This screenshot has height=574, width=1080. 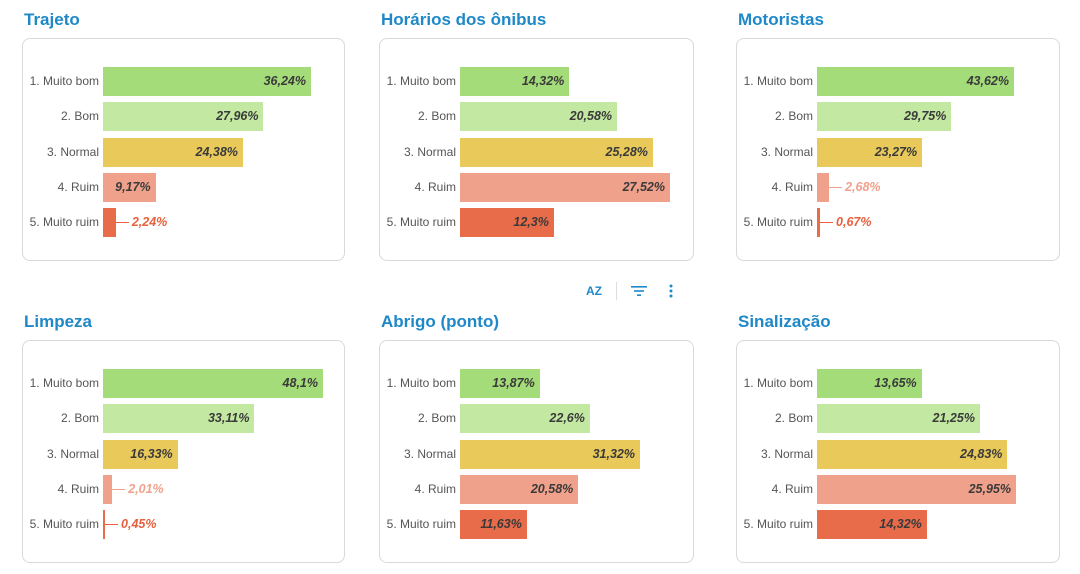 What do you see at coordinates (237, 116) in the screenshot?
I see `data-label: 27,96%` at bounding box center [237, 116].